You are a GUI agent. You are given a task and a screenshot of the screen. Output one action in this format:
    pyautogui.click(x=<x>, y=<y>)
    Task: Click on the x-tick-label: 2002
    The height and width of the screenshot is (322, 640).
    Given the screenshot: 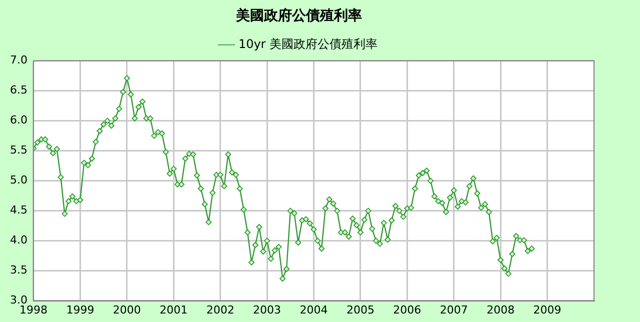 What is the action you would take?
    pyautogui.click(x=220, y=309)
    